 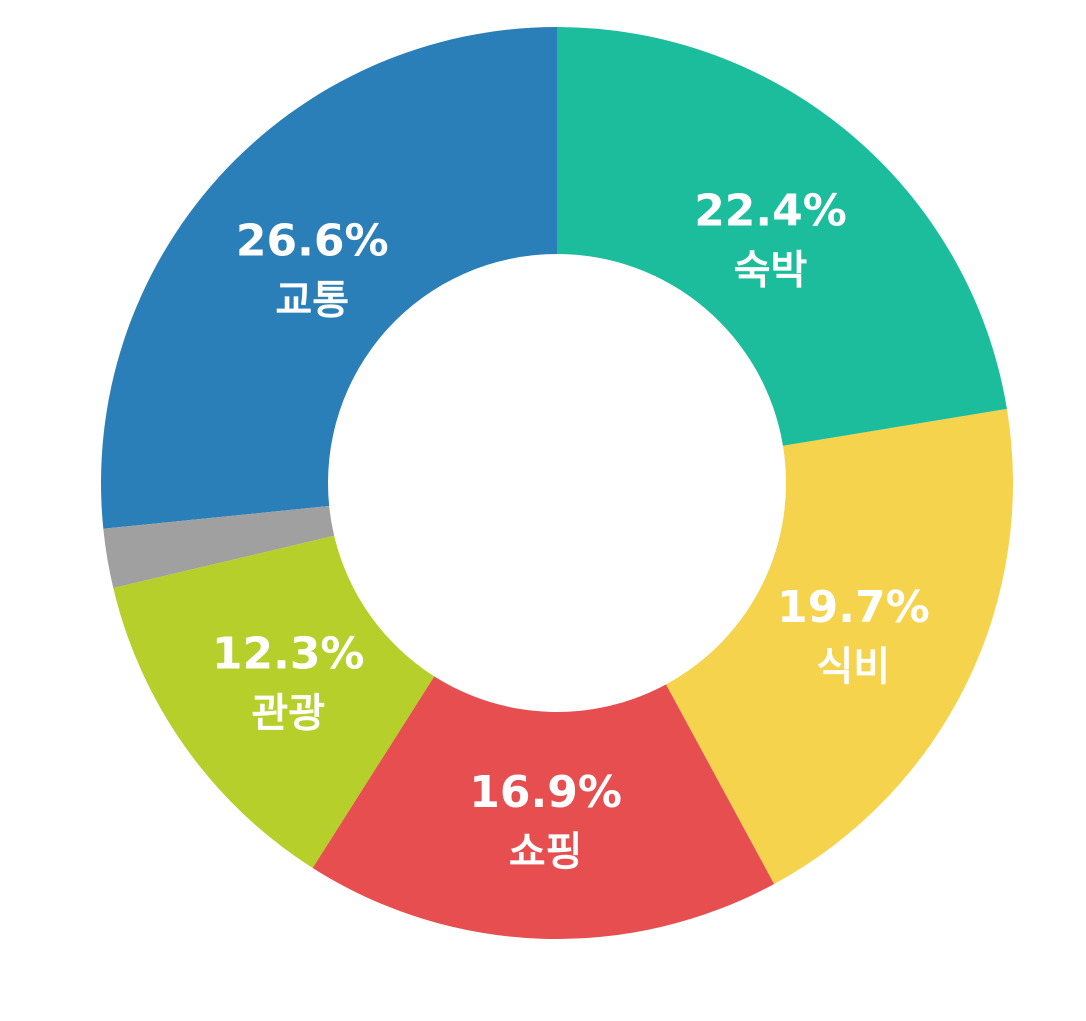 What do you see at coordinates (288, 713) in the screenshot?
I see `slice-category-label: 관광` at bounding box center [288, 713].